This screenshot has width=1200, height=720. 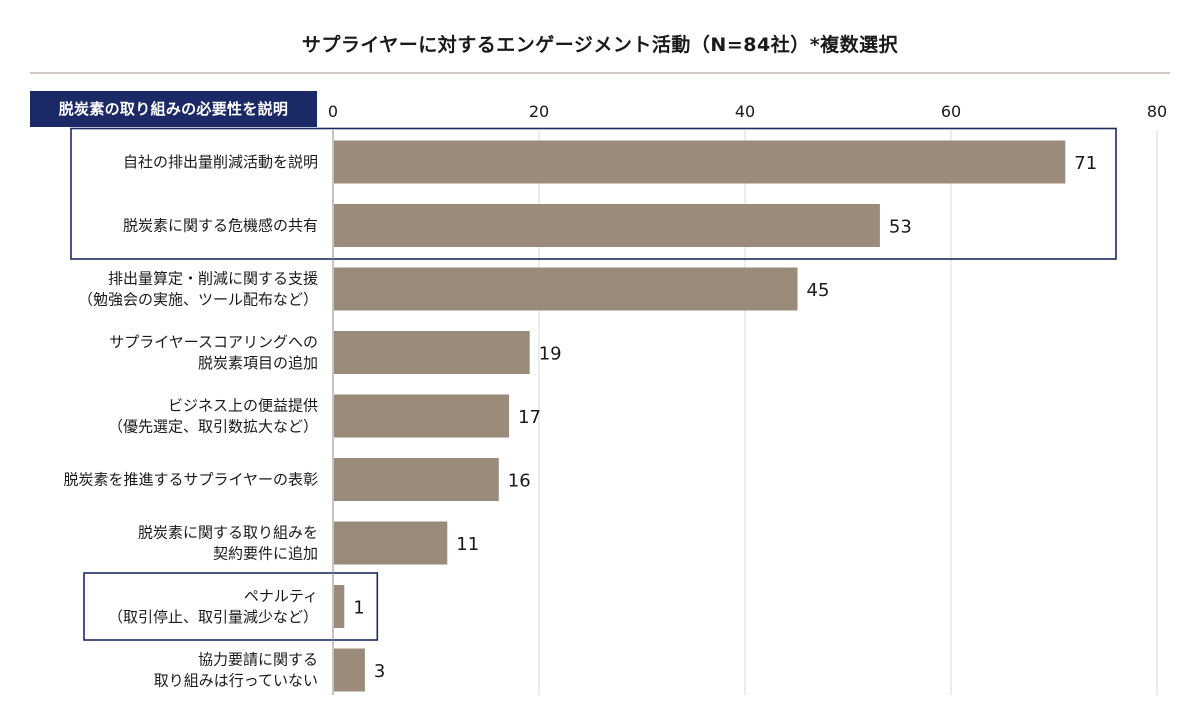 What do you see at coordinates (600, 45) in the screenshot?
I see `chart-title: サプライヤーに対するエンゲージメント活動（N=84社）*複数選択` at bounding box center [600, 45].